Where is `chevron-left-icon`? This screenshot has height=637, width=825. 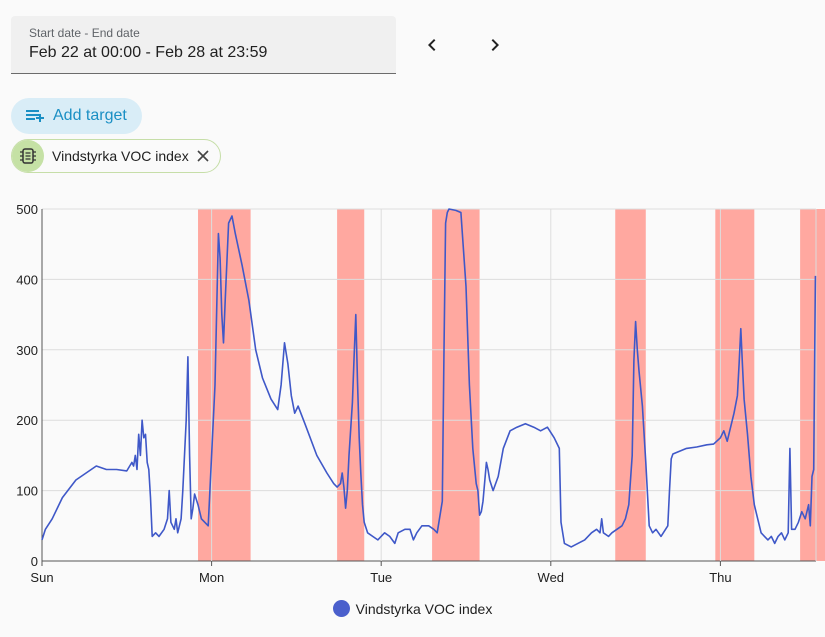
chevron-left-icon is located at coordinates (432, 45).